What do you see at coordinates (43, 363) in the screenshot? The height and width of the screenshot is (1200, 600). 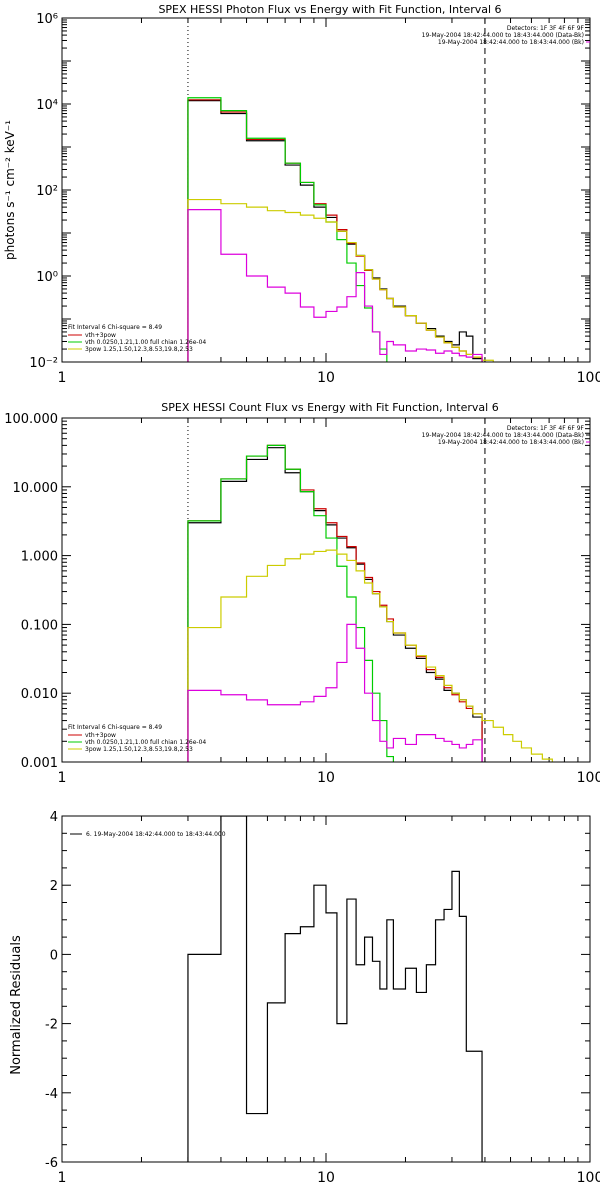 I see `y-tick-label: 10⁻²` at bounding box center [43, 363].